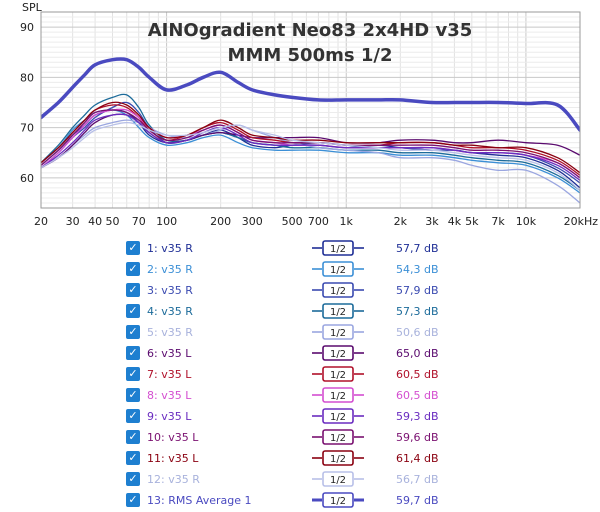  What do you see at coordinates (296, 396) in the screenshot?
I see `legend-row: ✓ 8: v35 L 1/2 60,5 dB` at bounding box center [296, 396].